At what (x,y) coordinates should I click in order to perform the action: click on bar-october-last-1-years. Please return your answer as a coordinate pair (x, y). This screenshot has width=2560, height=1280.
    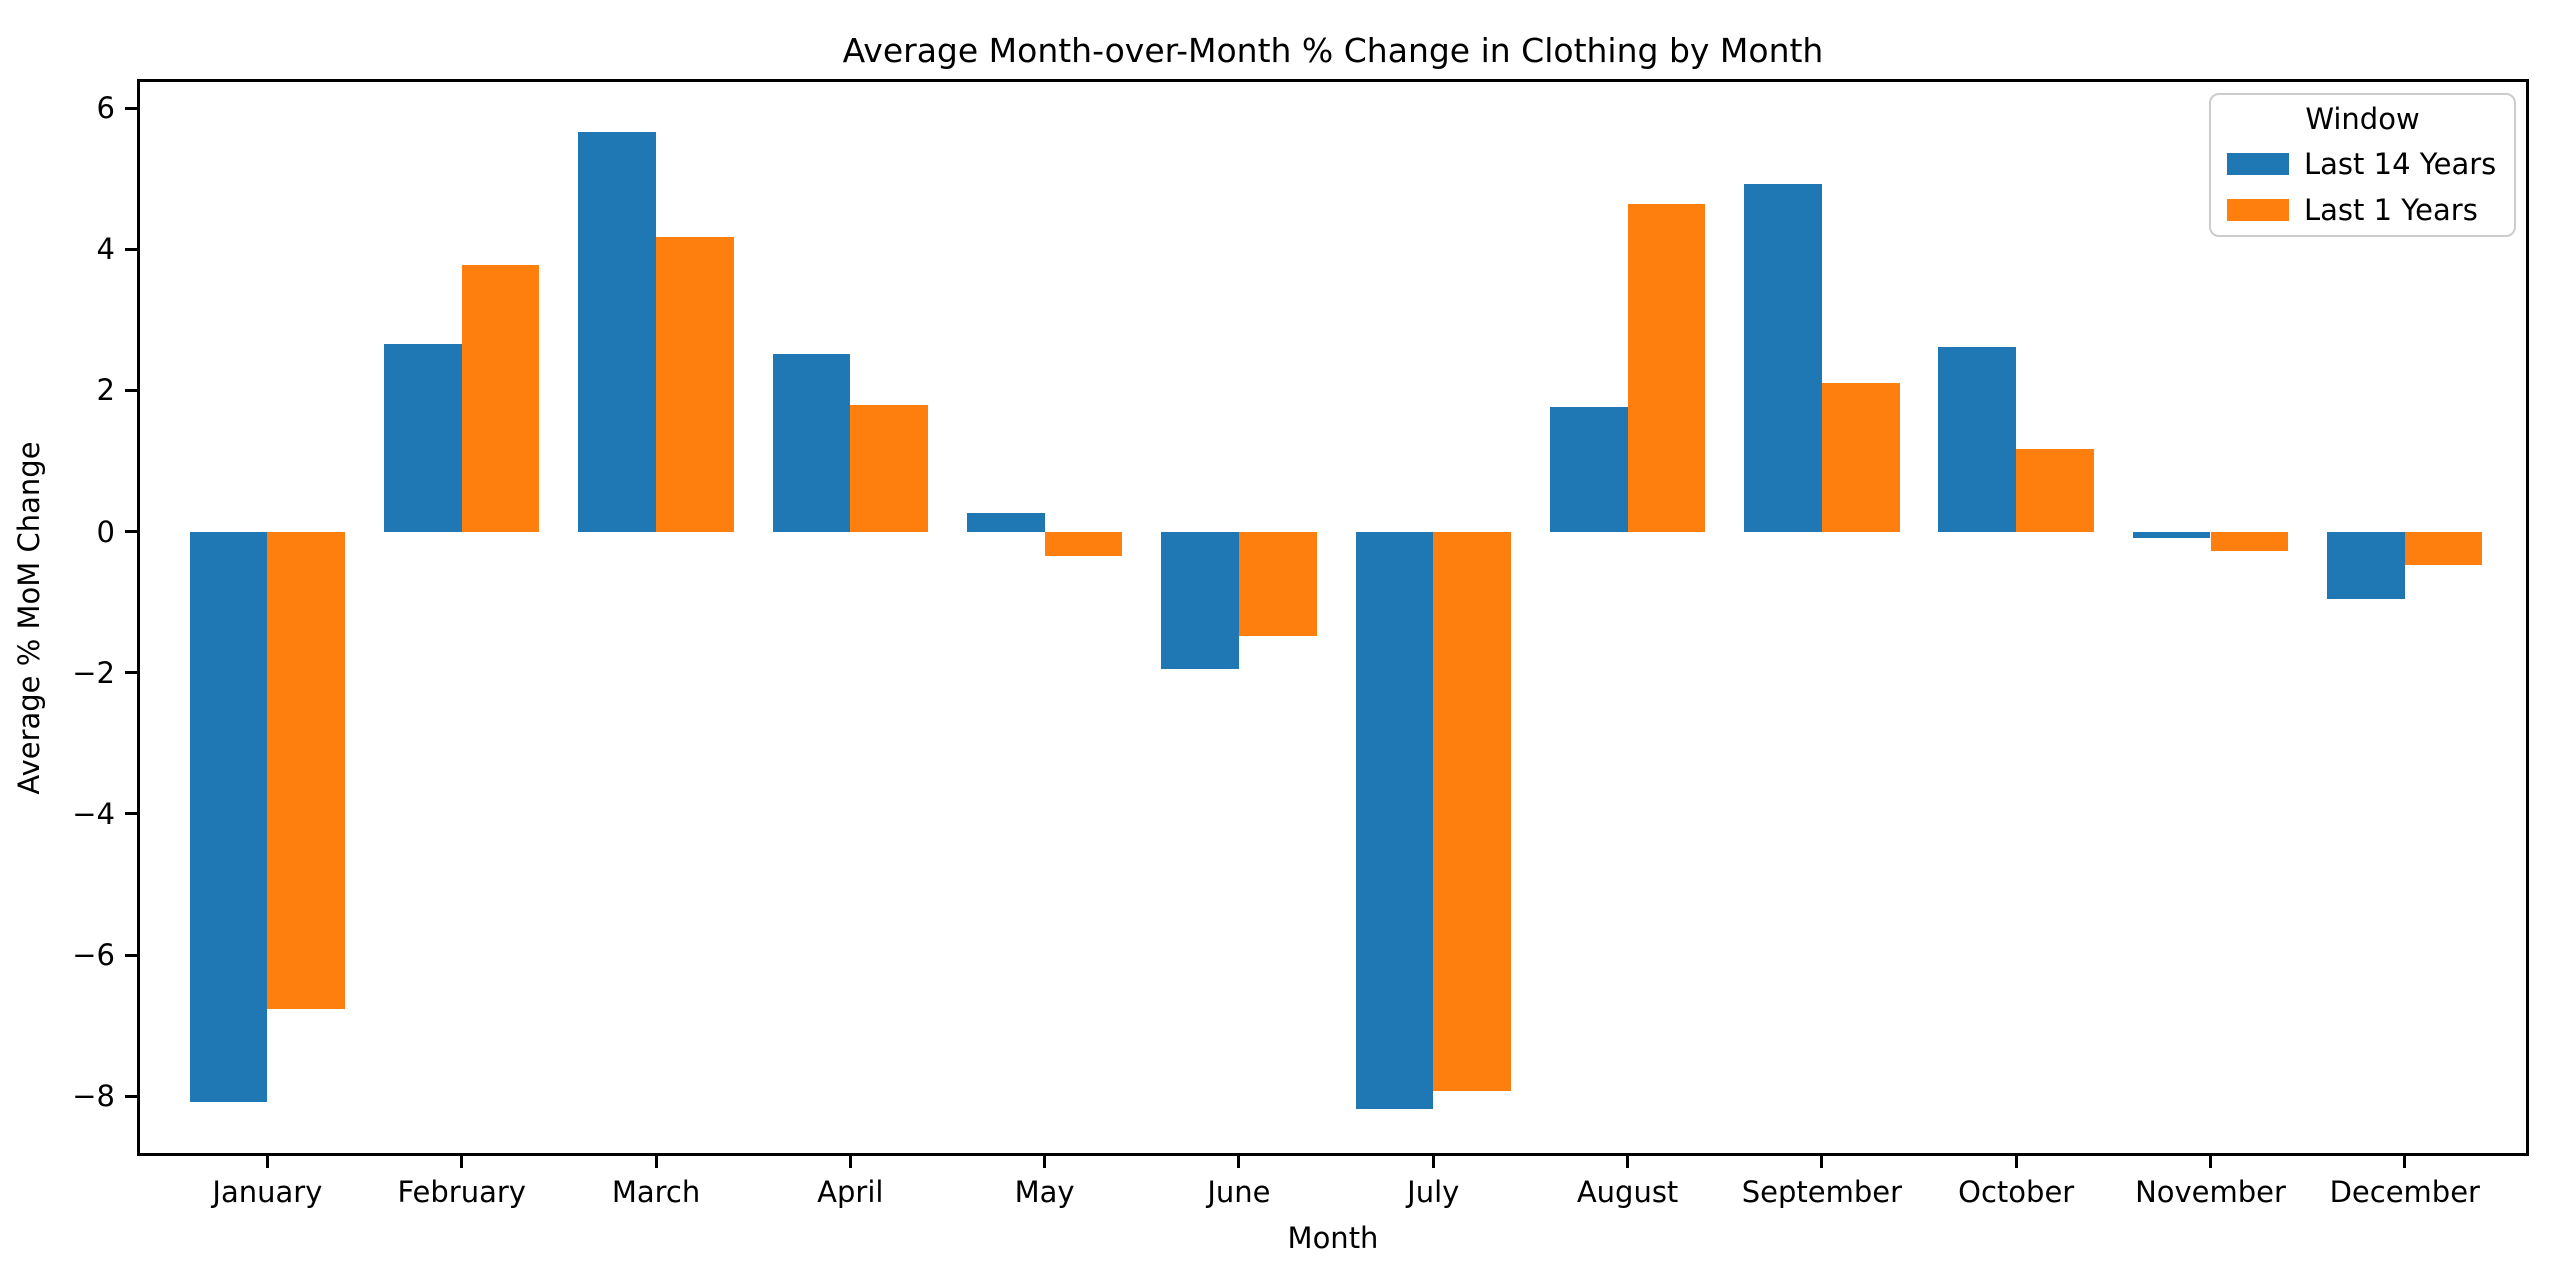
    Looking at the image, I should click on (2055, 490).